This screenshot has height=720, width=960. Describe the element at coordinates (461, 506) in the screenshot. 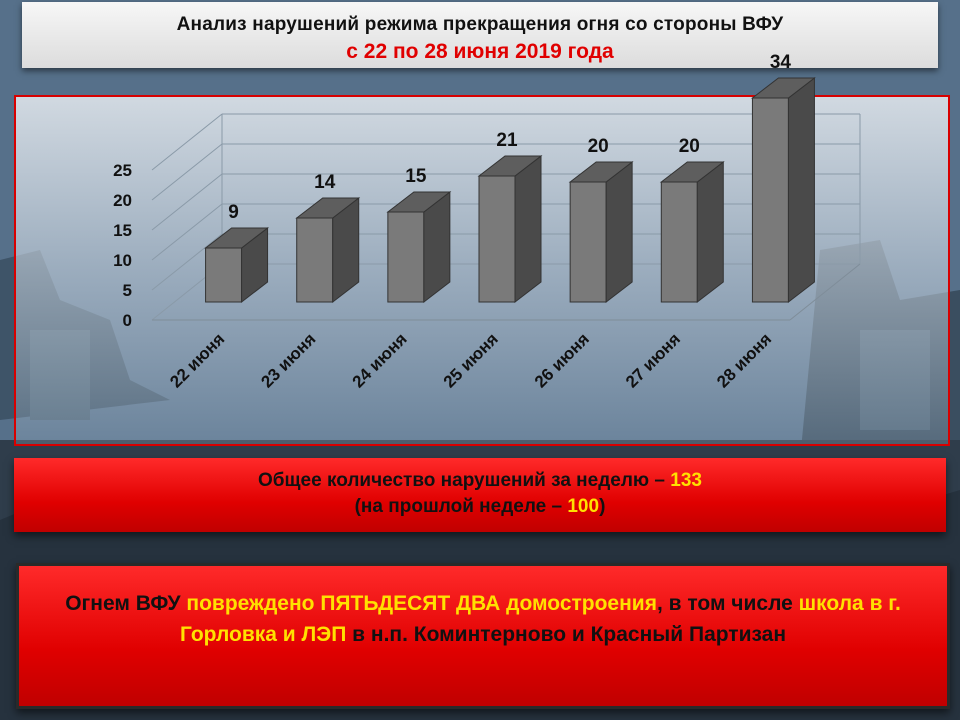

I see `previous-label: (на прошлой неделе –` at that location.